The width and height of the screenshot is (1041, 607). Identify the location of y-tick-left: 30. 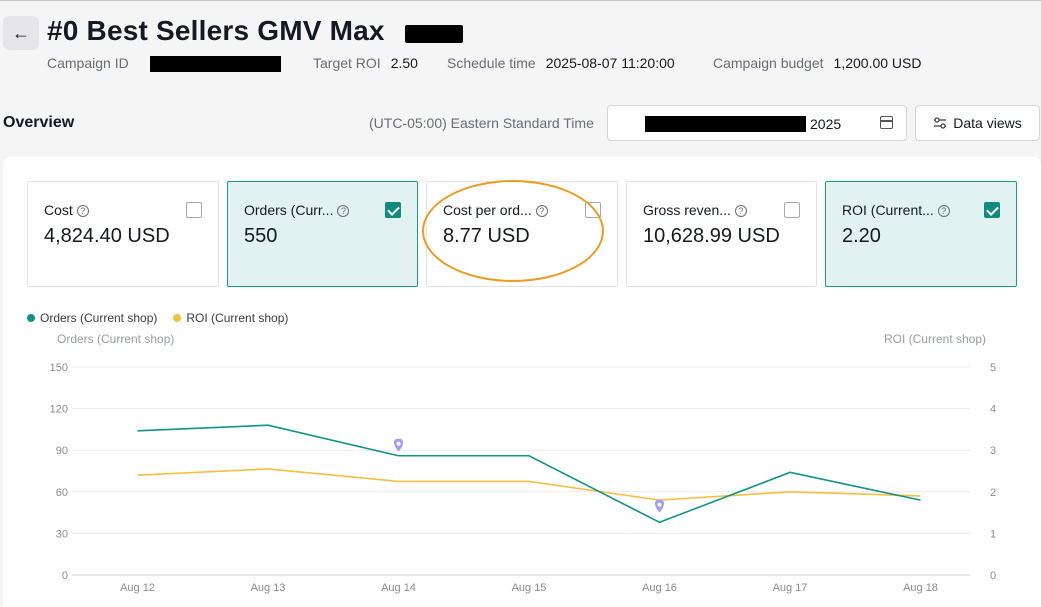
(62, 534).